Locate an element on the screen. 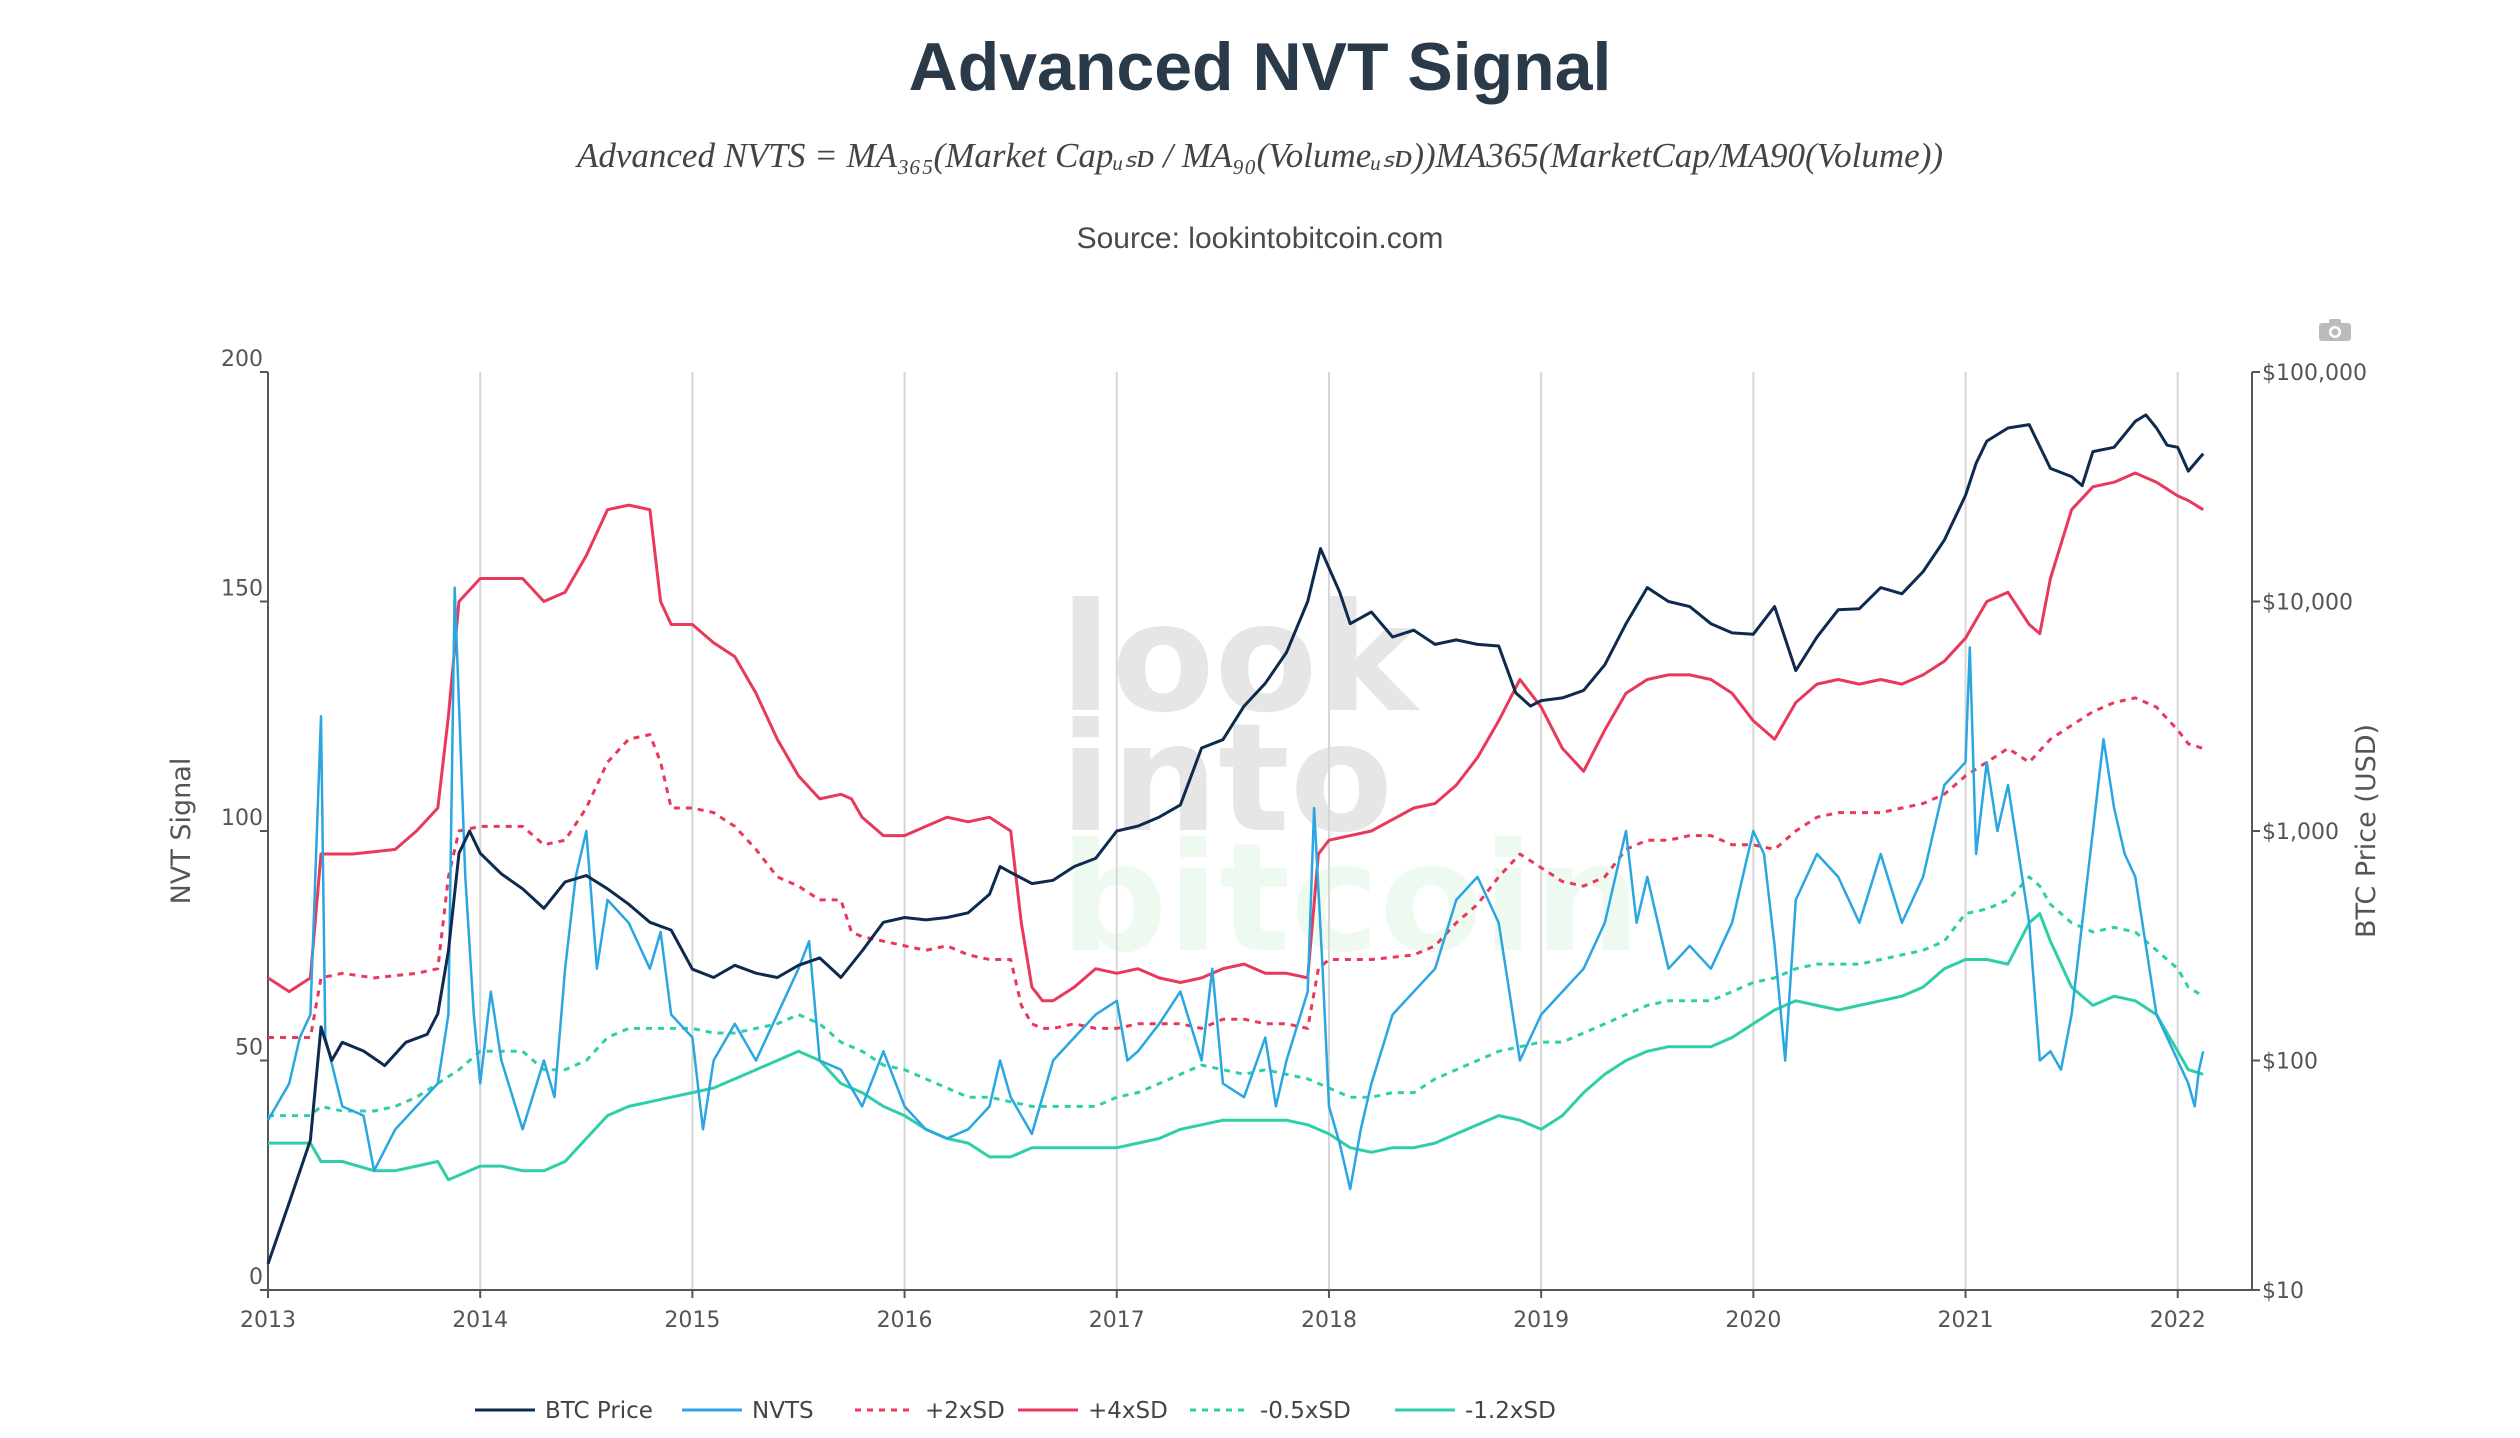 The width and height of the screenshot is (2520, 1438). y2-tick-label: $10 is located at coordinates (2283, 1291).